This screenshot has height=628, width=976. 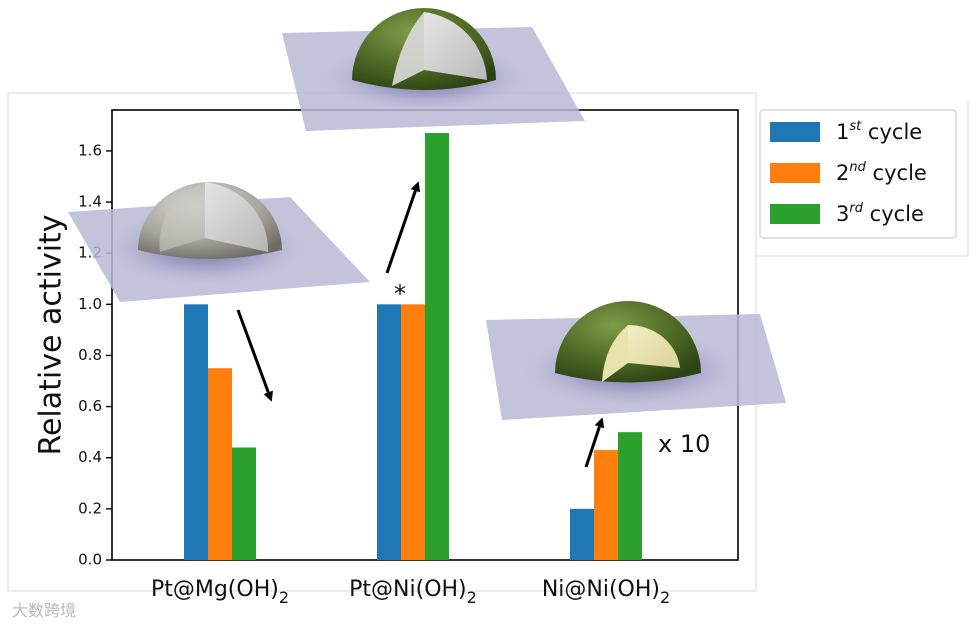 I want to click on legend: 1st cycle 2nd cycle 3rd cycle, so click(x=858, y=174).